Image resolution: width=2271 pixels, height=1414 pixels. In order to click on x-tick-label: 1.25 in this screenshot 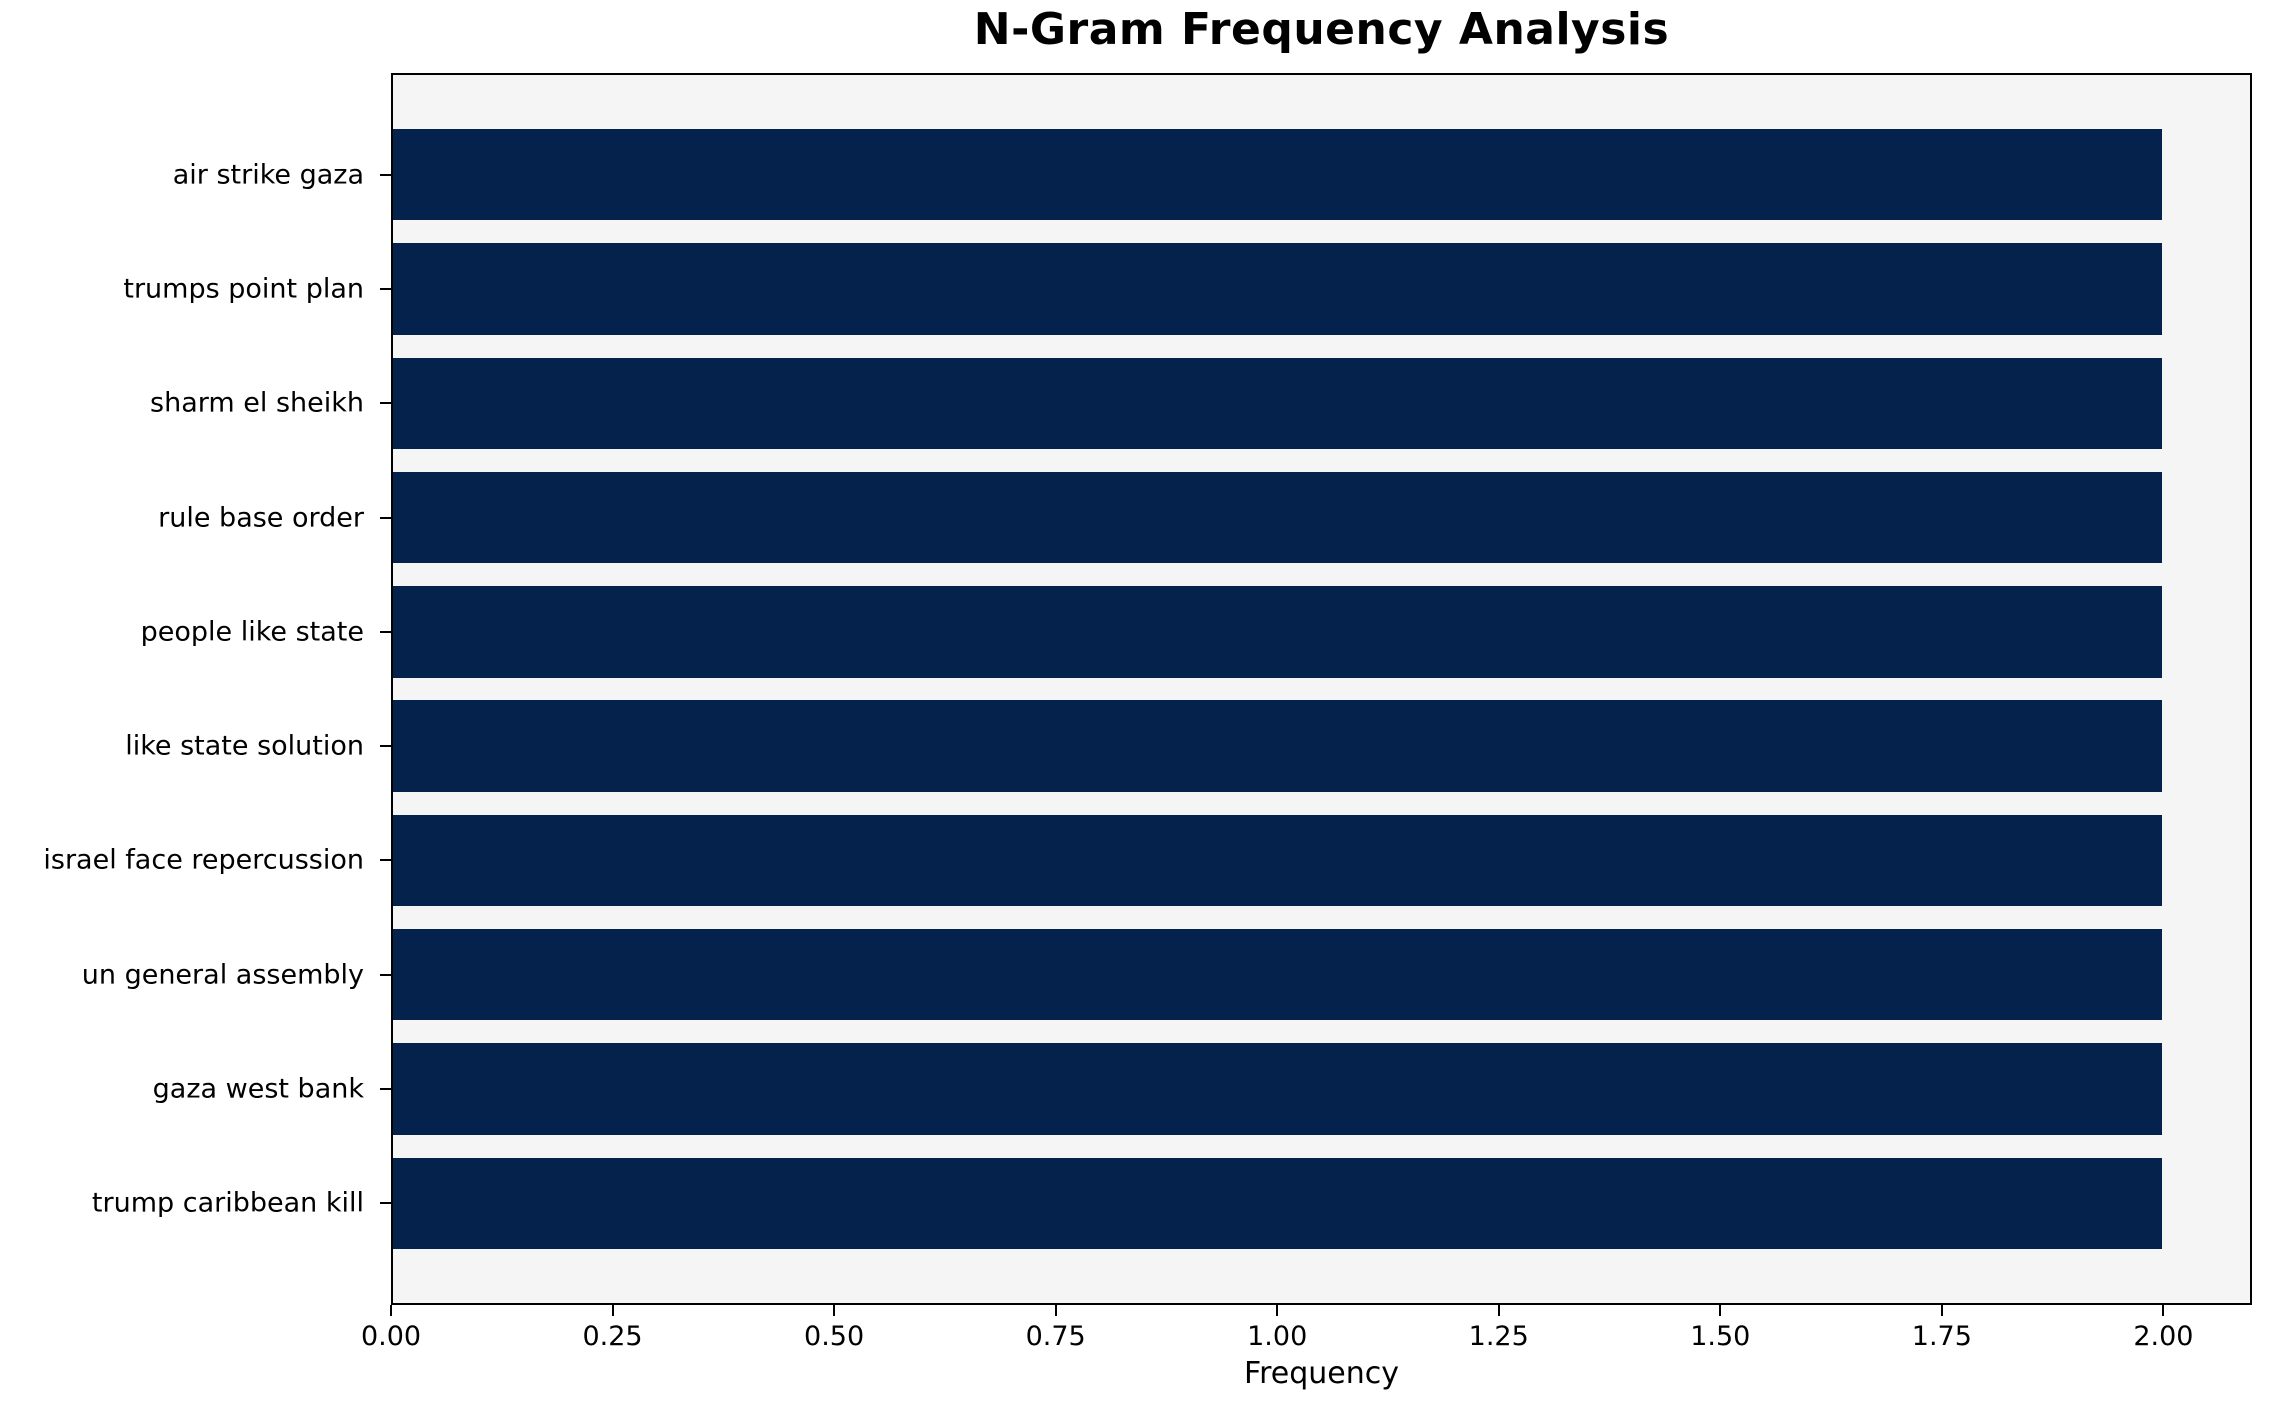, I will do `click(1498, 1336)`.